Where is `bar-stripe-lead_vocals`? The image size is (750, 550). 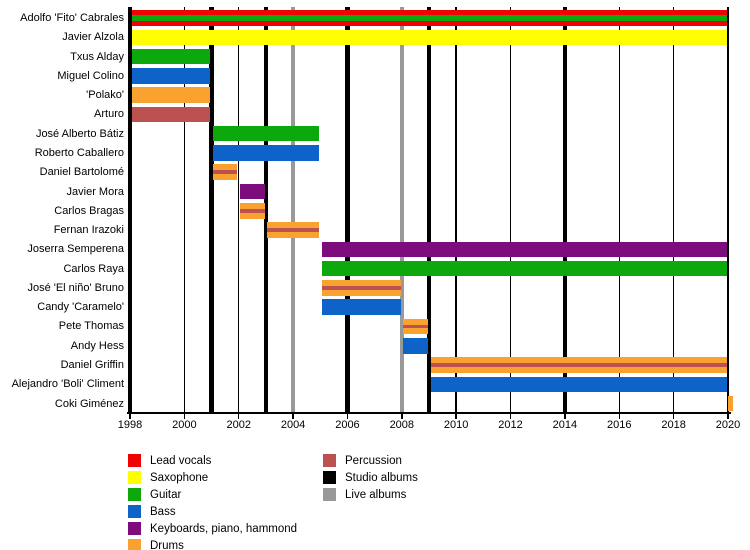 bar-stripe-lead_vocals is located at coordinates (429, 23).